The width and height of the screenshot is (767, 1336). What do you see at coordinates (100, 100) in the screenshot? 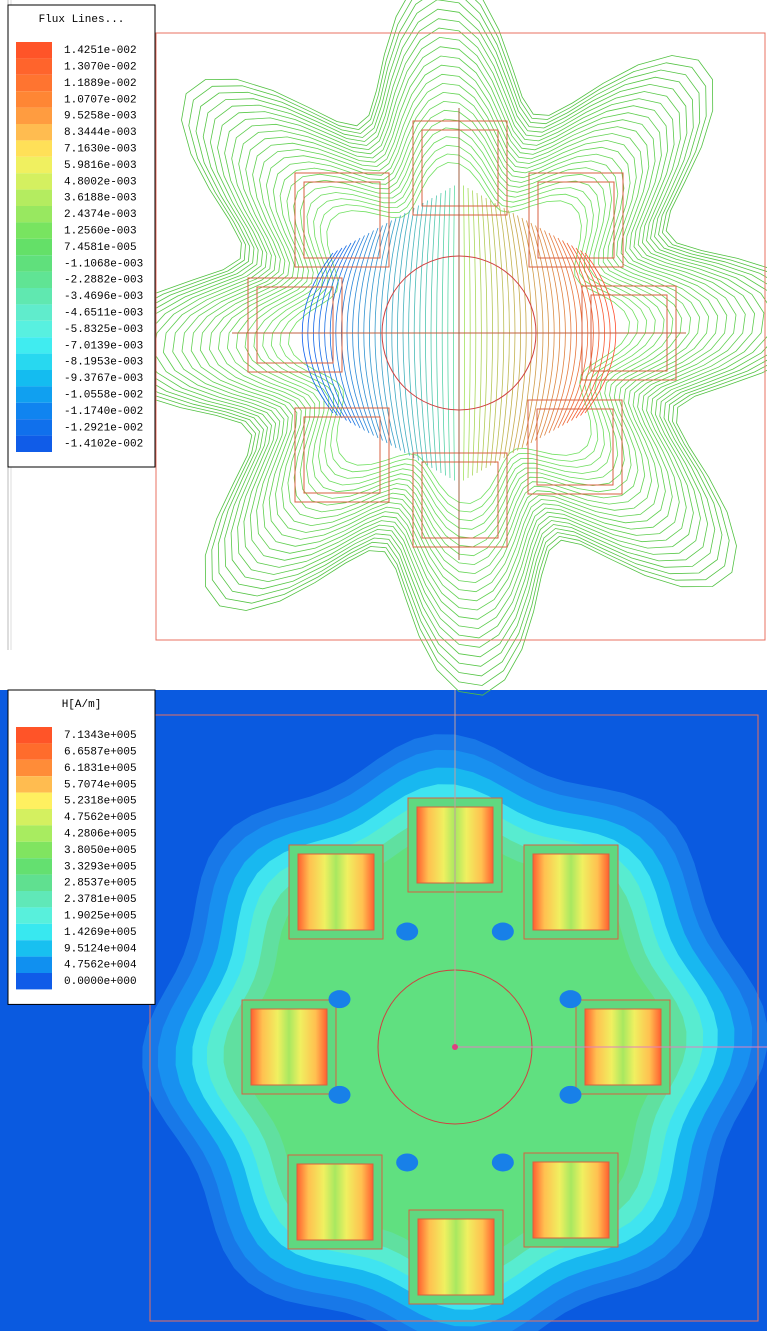
I see `legend-label: 1.0707e-002` at bounding box center [100, 100].